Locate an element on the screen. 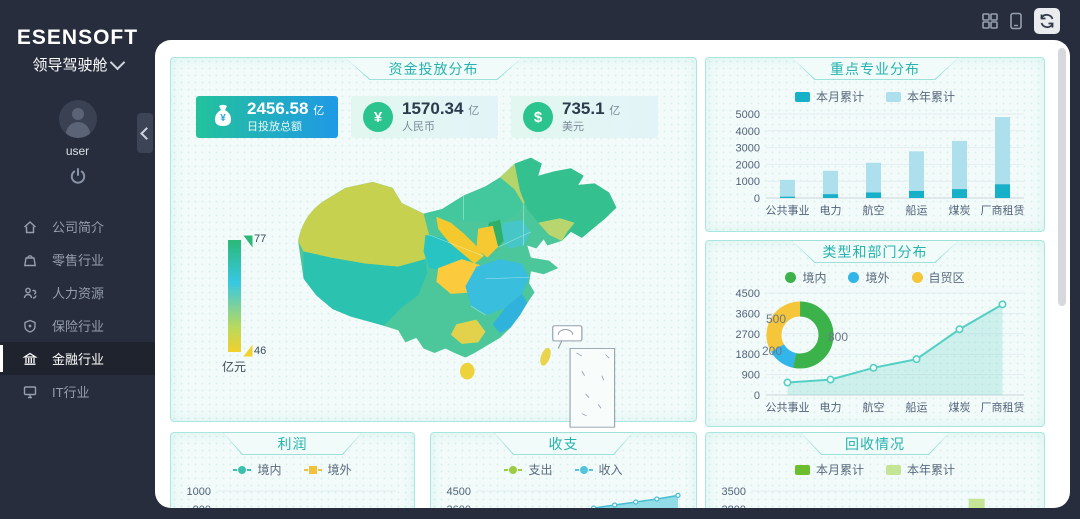 Image resolution: width=1080 pixels, height=519 pixels. map-taiwan is located at coordinates (545, 356).